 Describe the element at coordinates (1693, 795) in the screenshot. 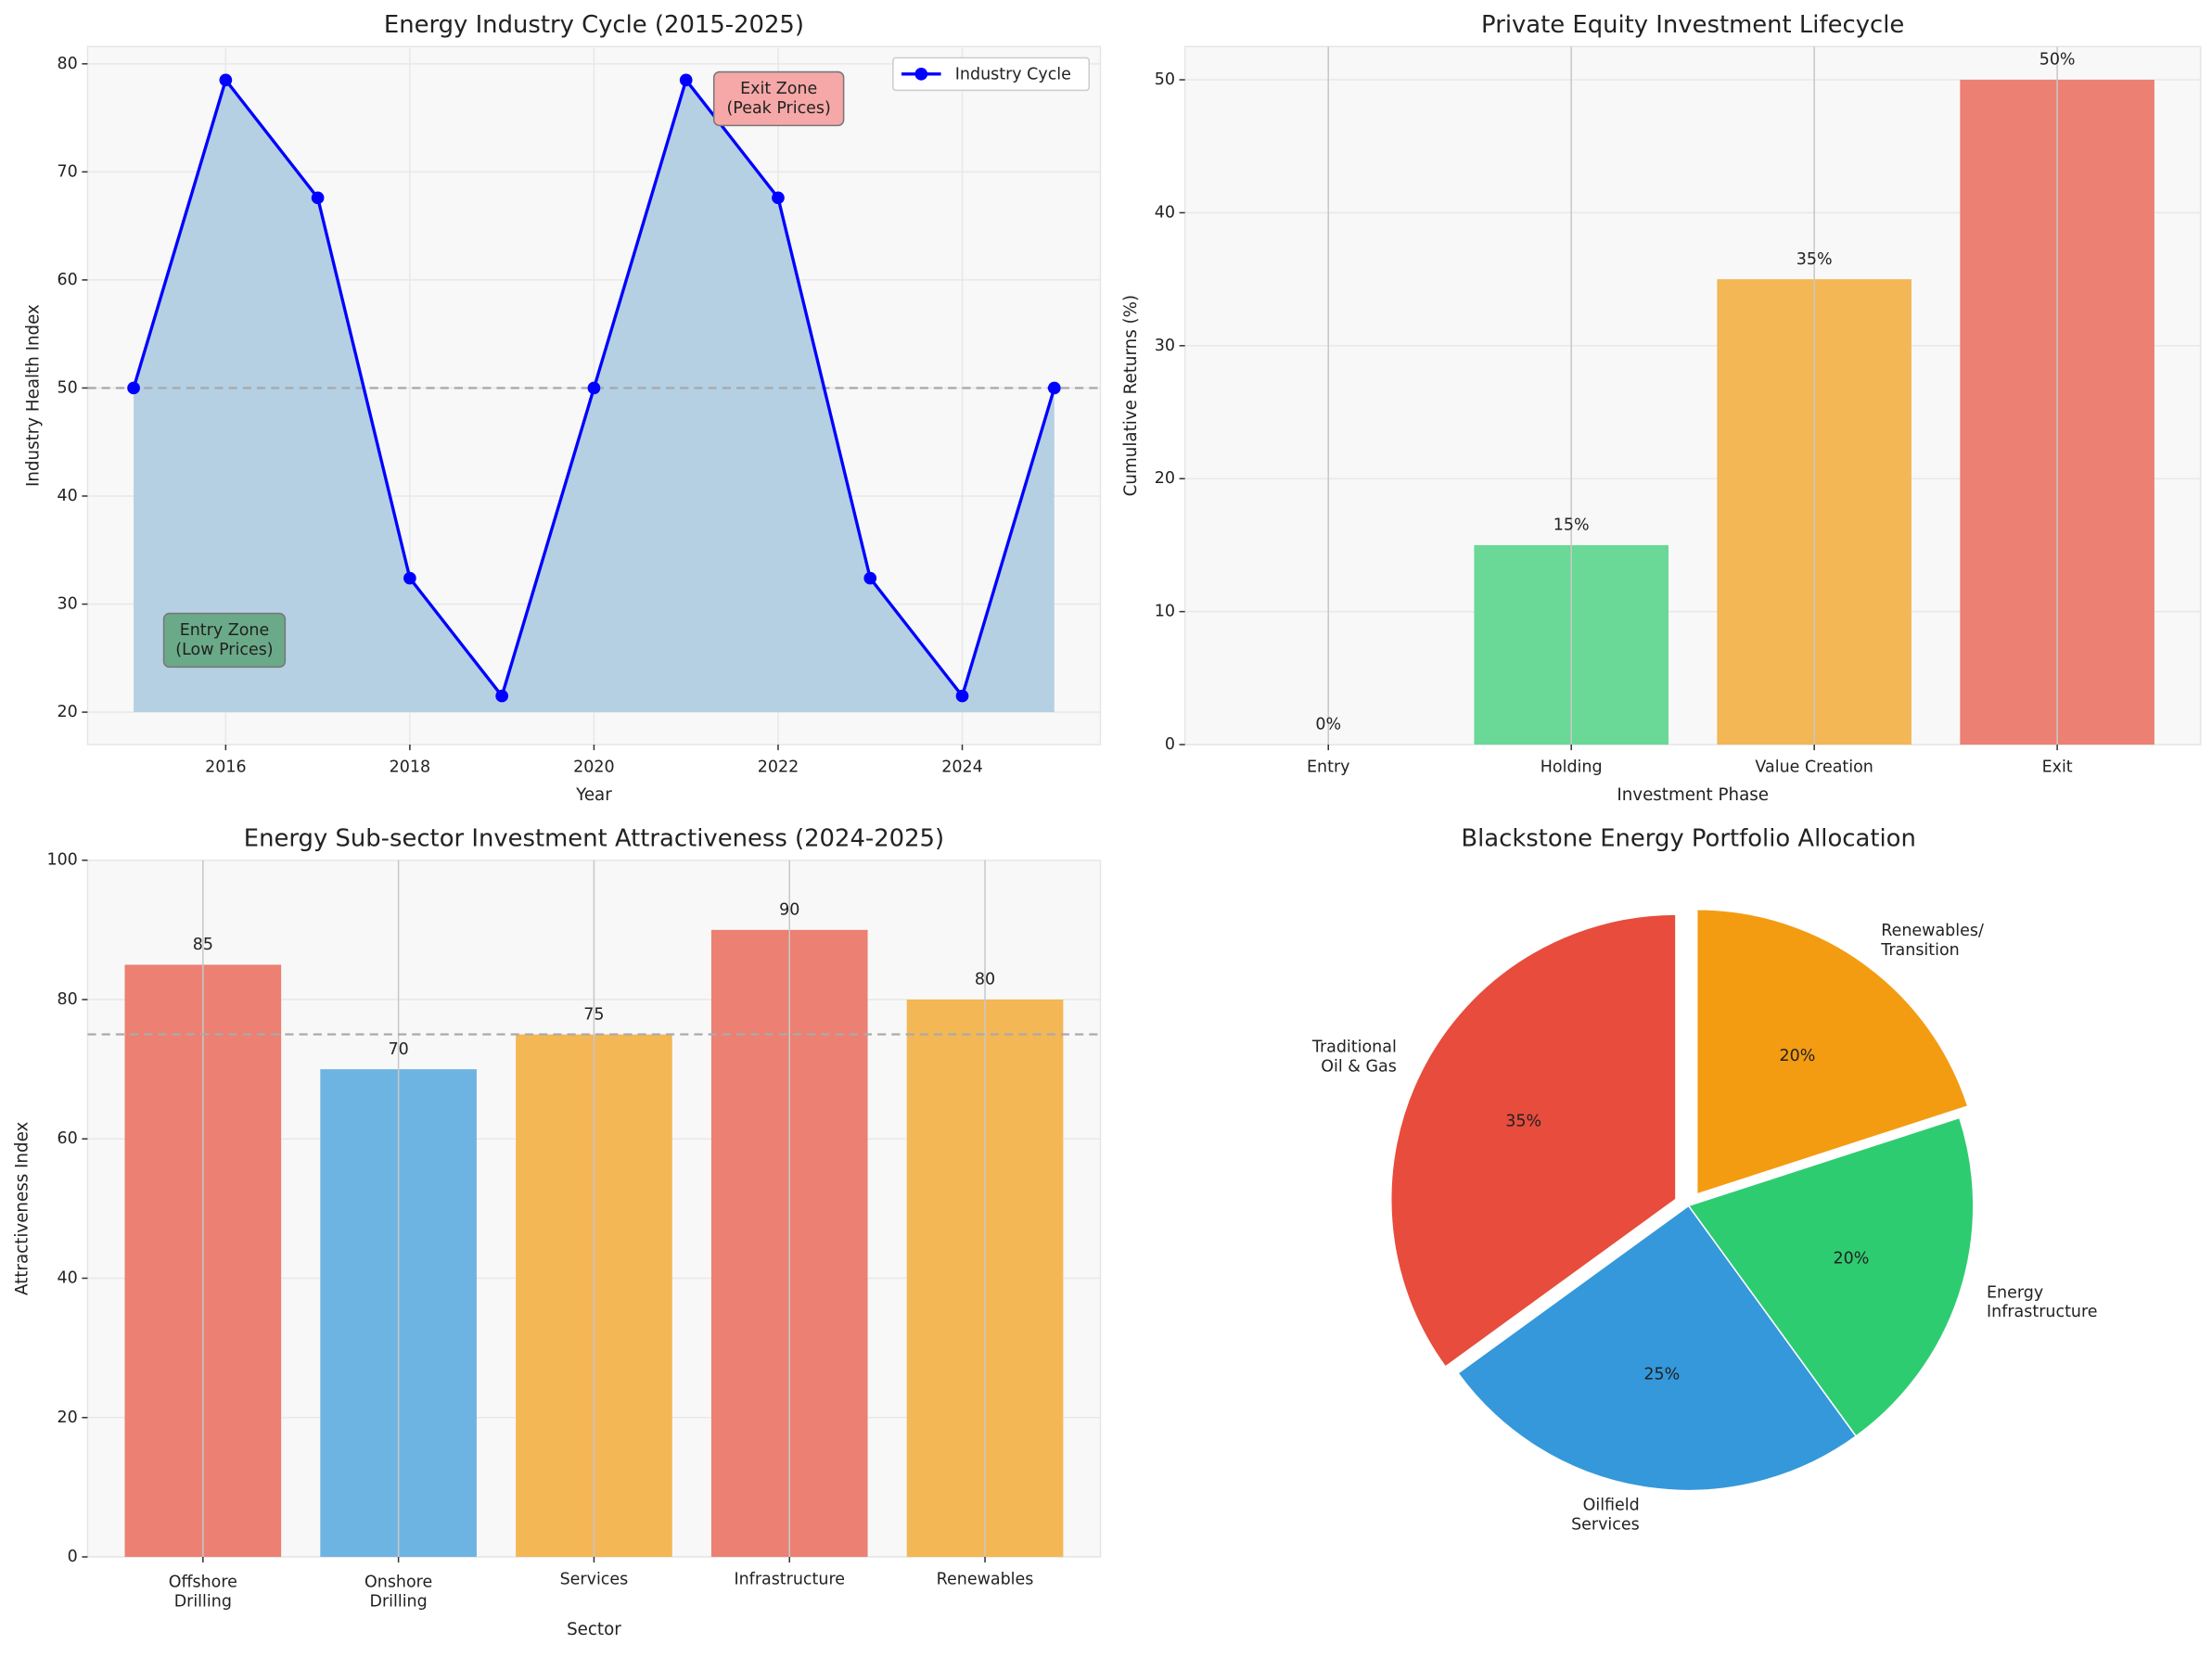

I see `x-axis-label: Investment Phase` at that location.